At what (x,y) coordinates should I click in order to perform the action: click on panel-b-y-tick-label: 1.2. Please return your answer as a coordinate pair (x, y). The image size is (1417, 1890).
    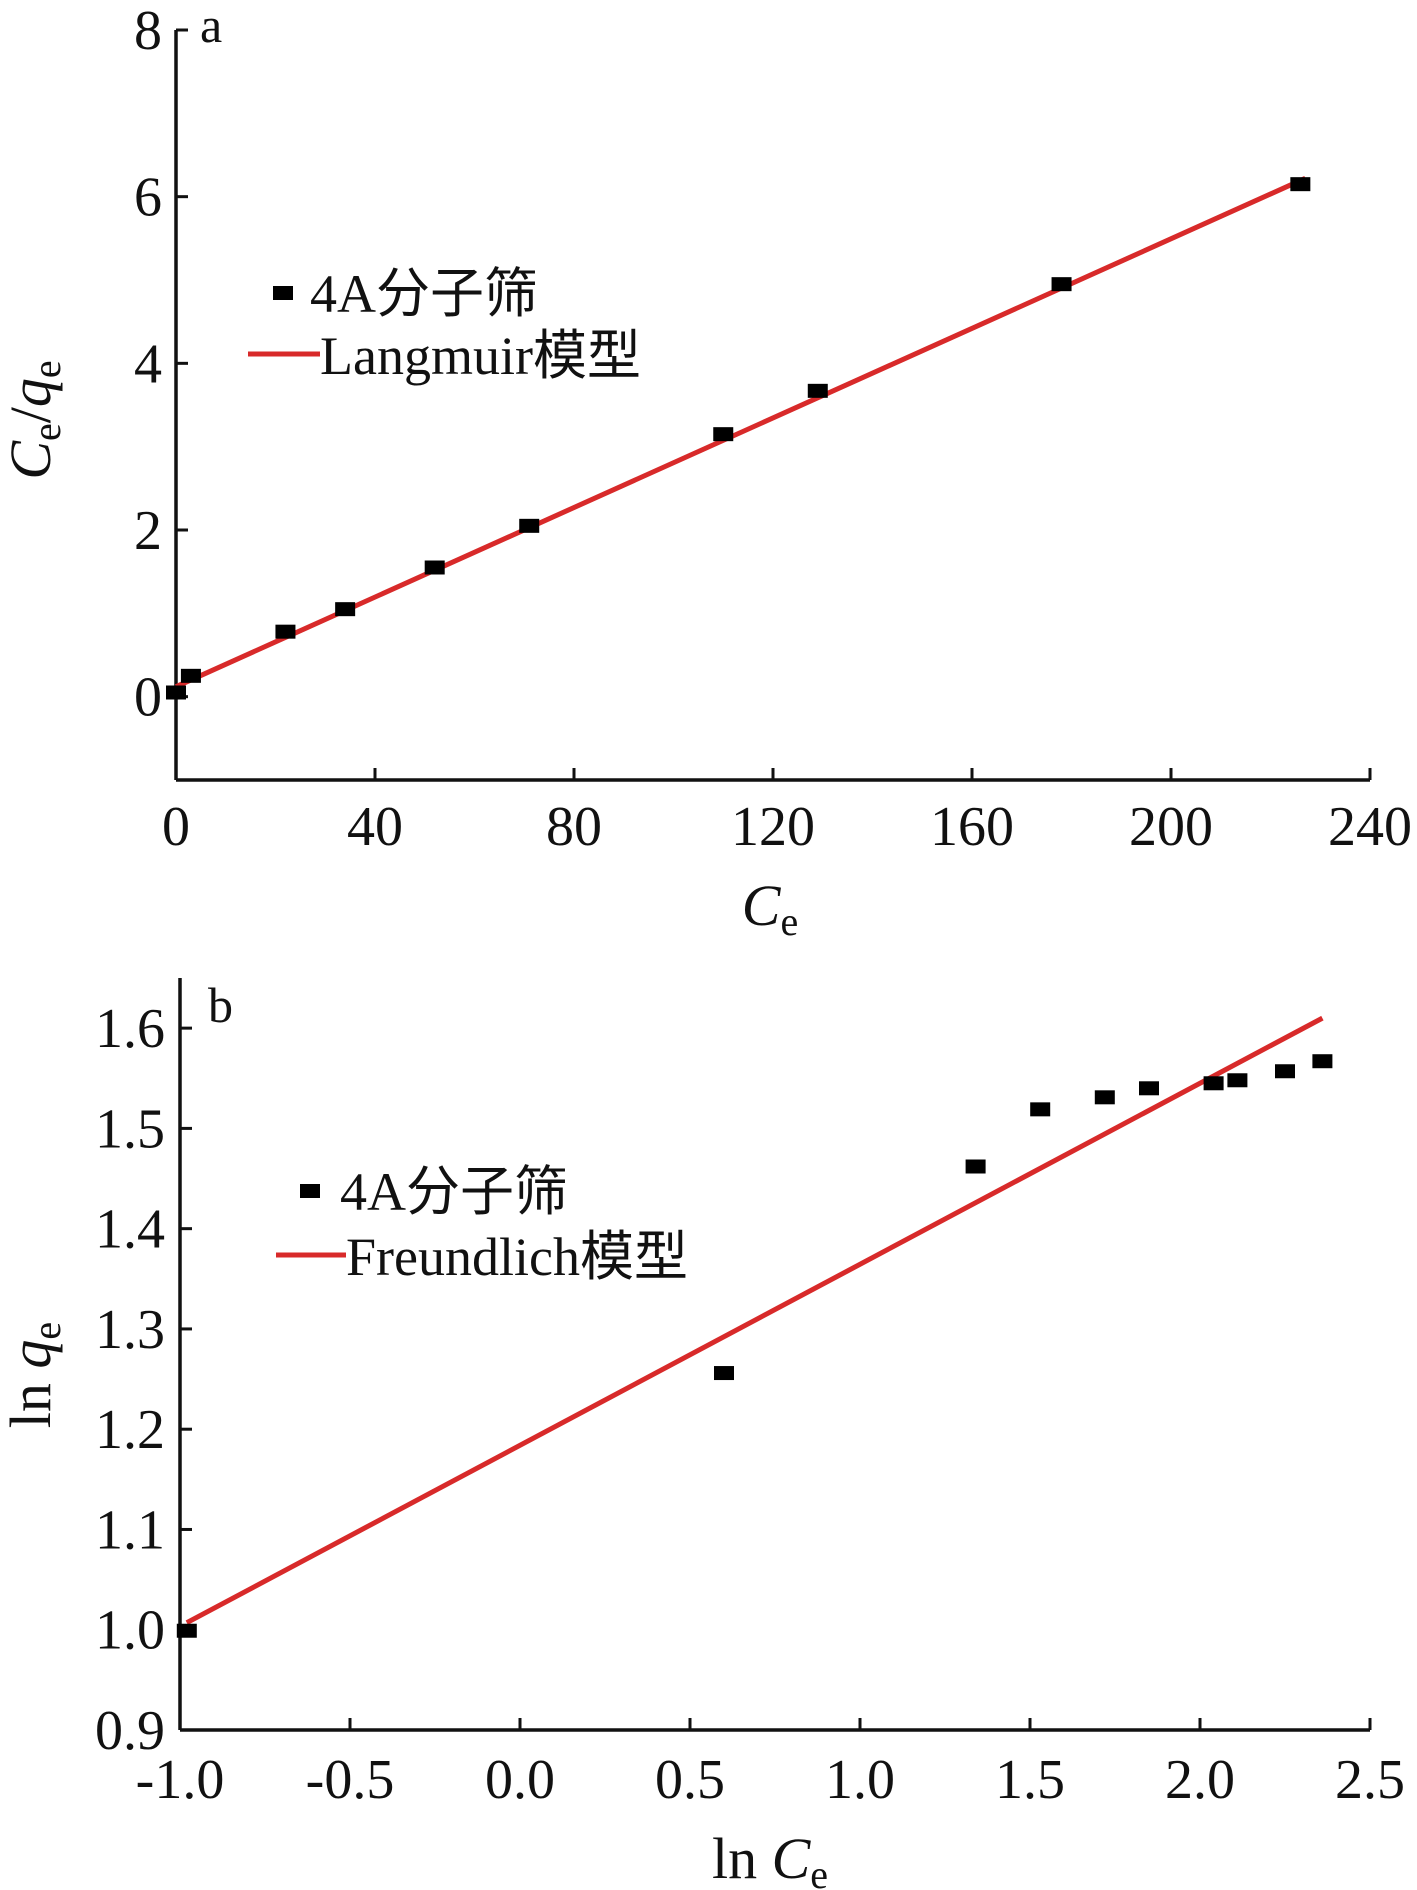
    Looking at the image, I should click on (130, 1430).